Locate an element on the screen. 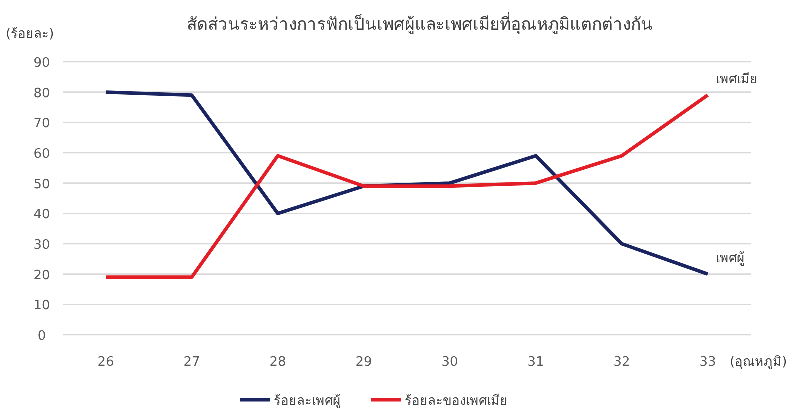 The image size is (793, 416). x-tick-label: 33 is located at coordinates (708, 362).